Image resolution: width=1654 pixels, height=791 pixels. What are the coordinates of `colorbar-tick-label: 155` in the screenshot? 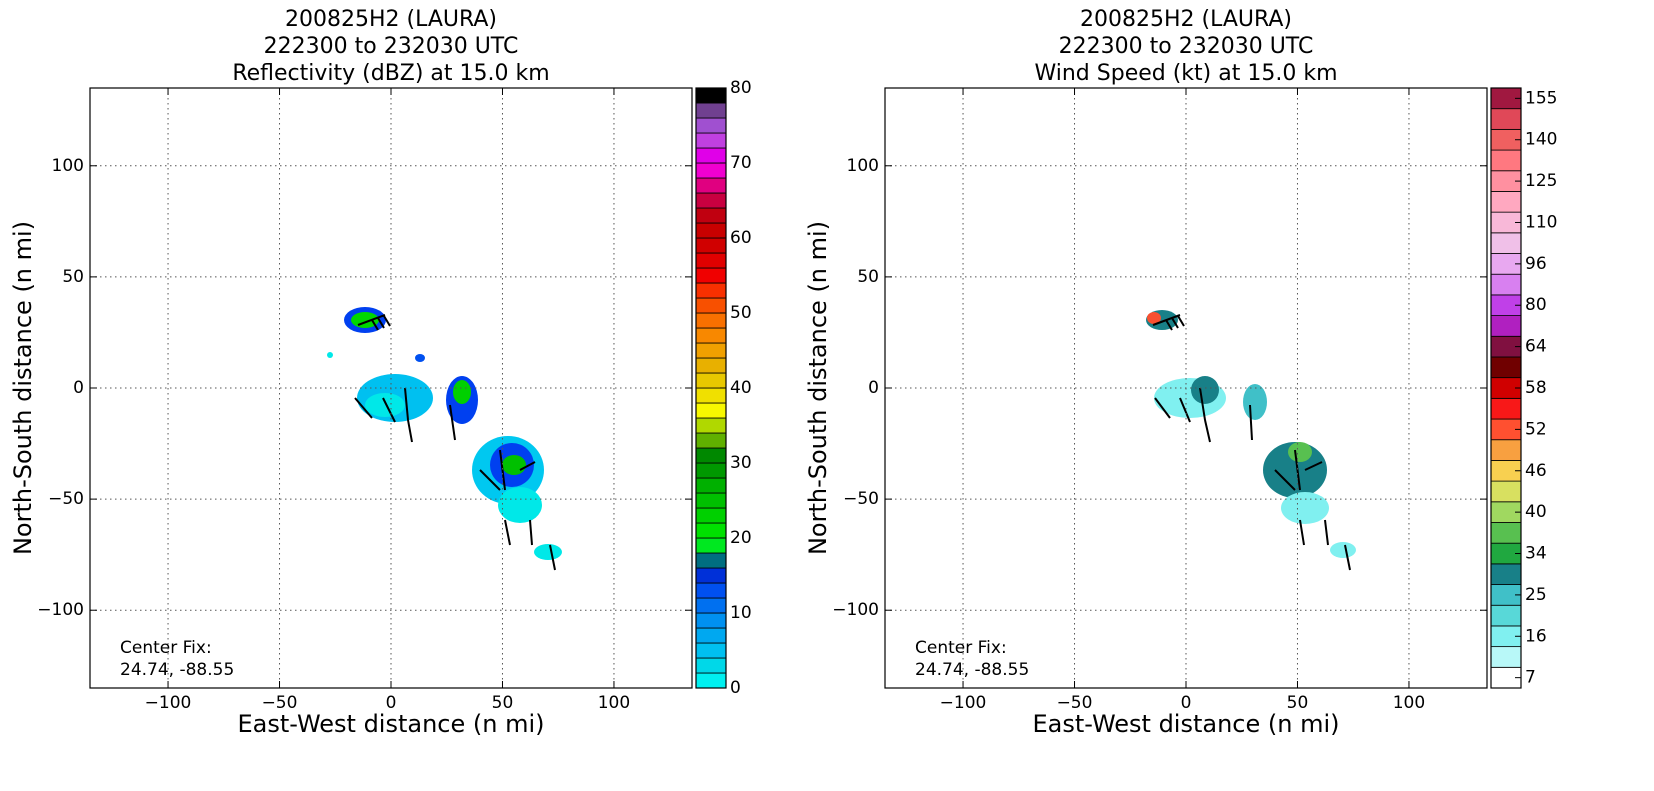 It's located at (1541, 98).